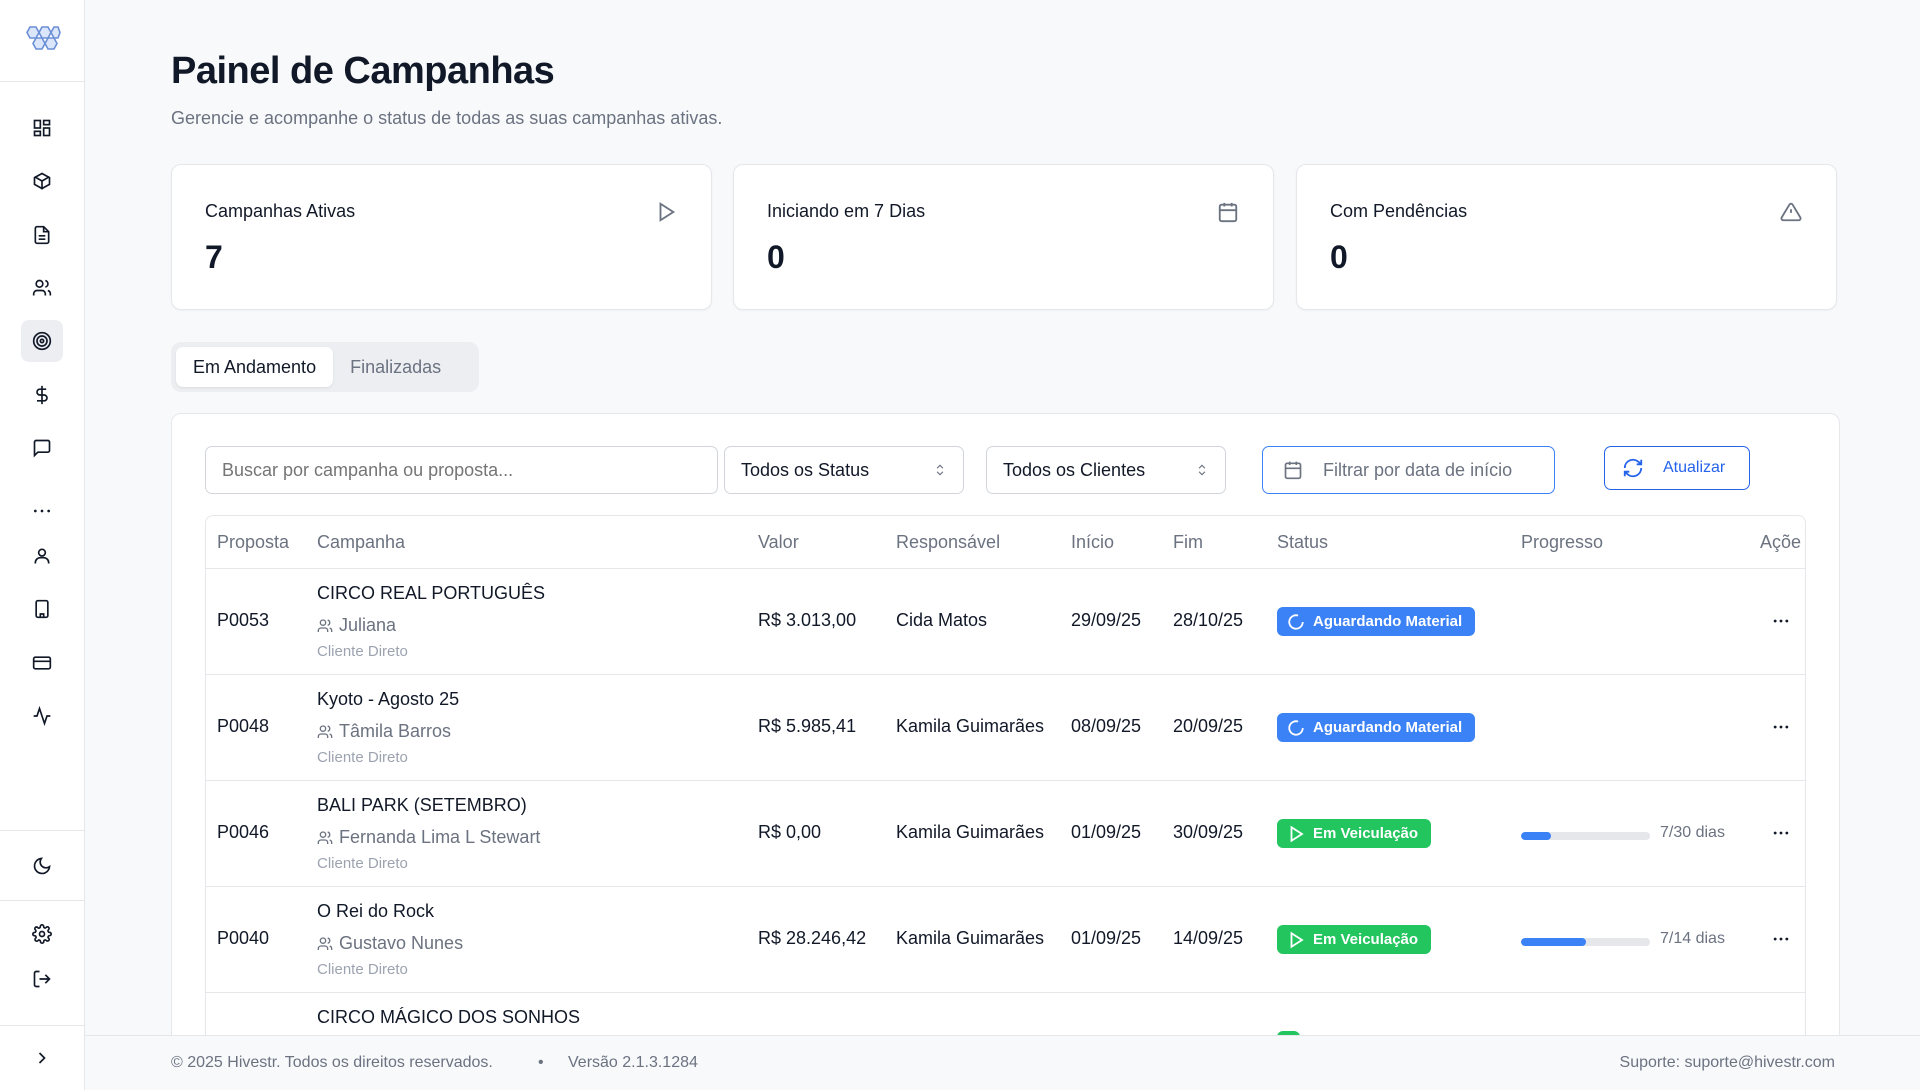 Image resolution: width=1920 pixels, height=1090 pixels. I want to click on campaign-name: BALI PARK (SETEMBRO), so click(422, 805).